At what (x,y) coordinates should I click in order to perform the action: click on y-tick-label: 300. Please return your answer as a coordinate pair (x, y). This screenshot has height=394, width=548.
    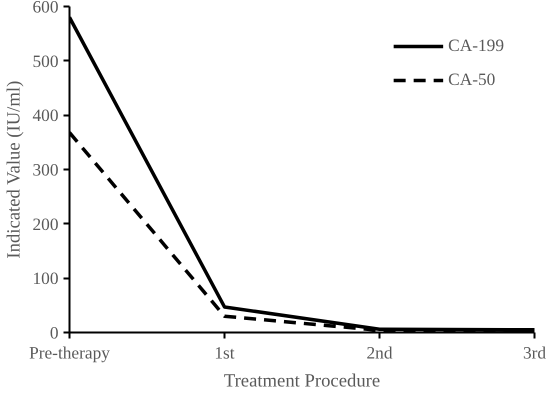
    Looking at the image, I should click on (45, 170).